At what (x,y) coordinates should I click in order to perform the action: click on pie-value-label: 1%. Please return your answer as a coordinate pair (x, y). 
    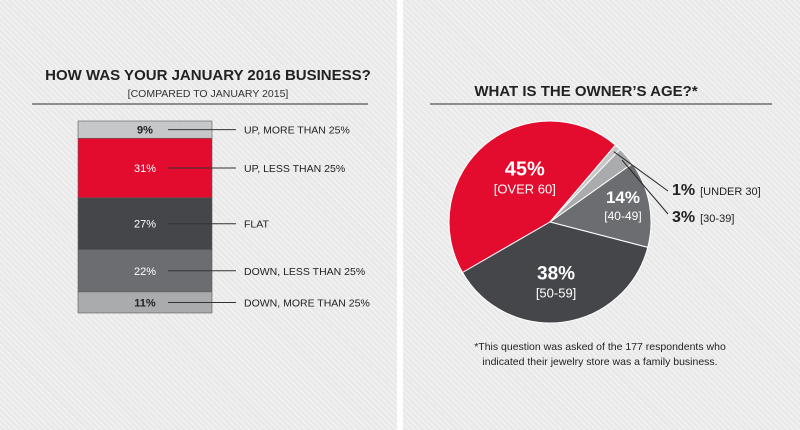
    Looking at the image, I should click on (683, 190).